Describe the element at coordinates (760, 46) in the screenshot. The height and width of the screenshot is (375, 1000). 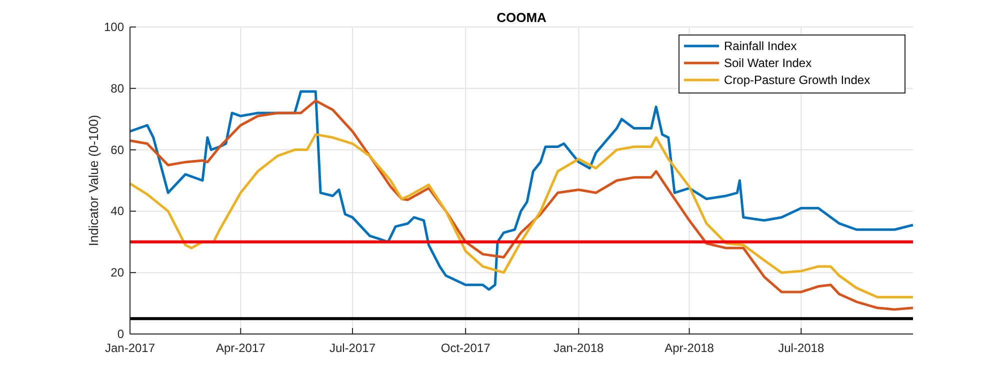
I see `legend-label: Rainfall Index` at that location.